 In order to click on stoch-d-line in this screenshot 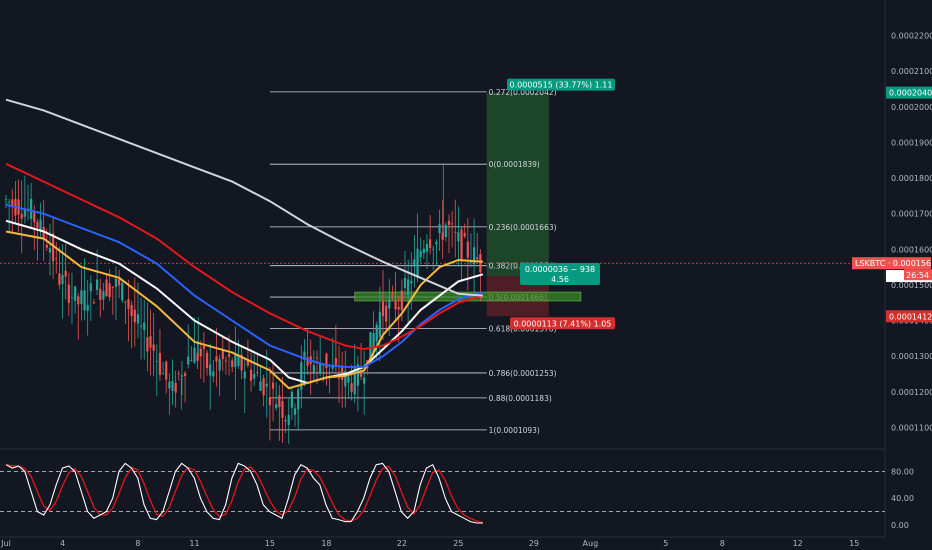, I will do `click(244, 494)`.